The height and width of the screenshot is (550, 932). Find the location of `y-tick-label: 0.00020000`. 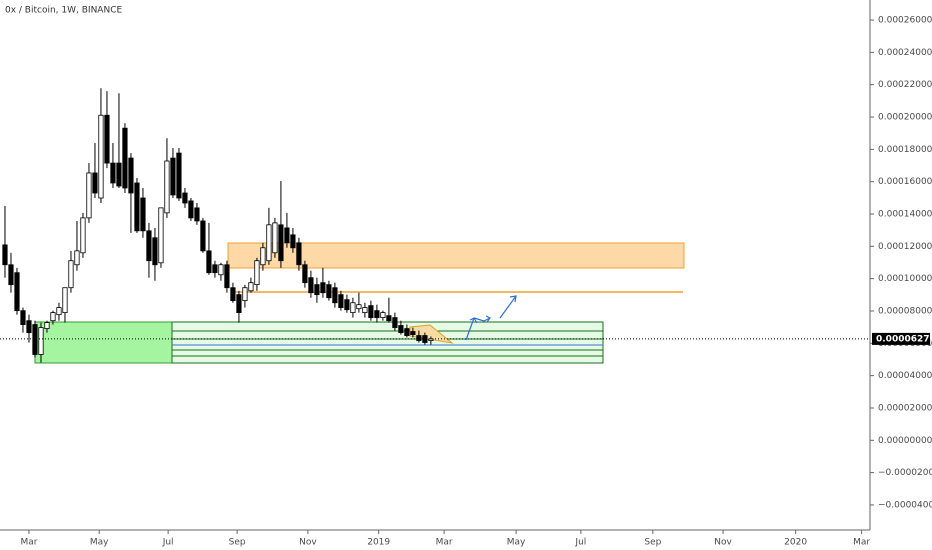

y-tick-label: 0.00020000 is located at coordinates (905, 118).